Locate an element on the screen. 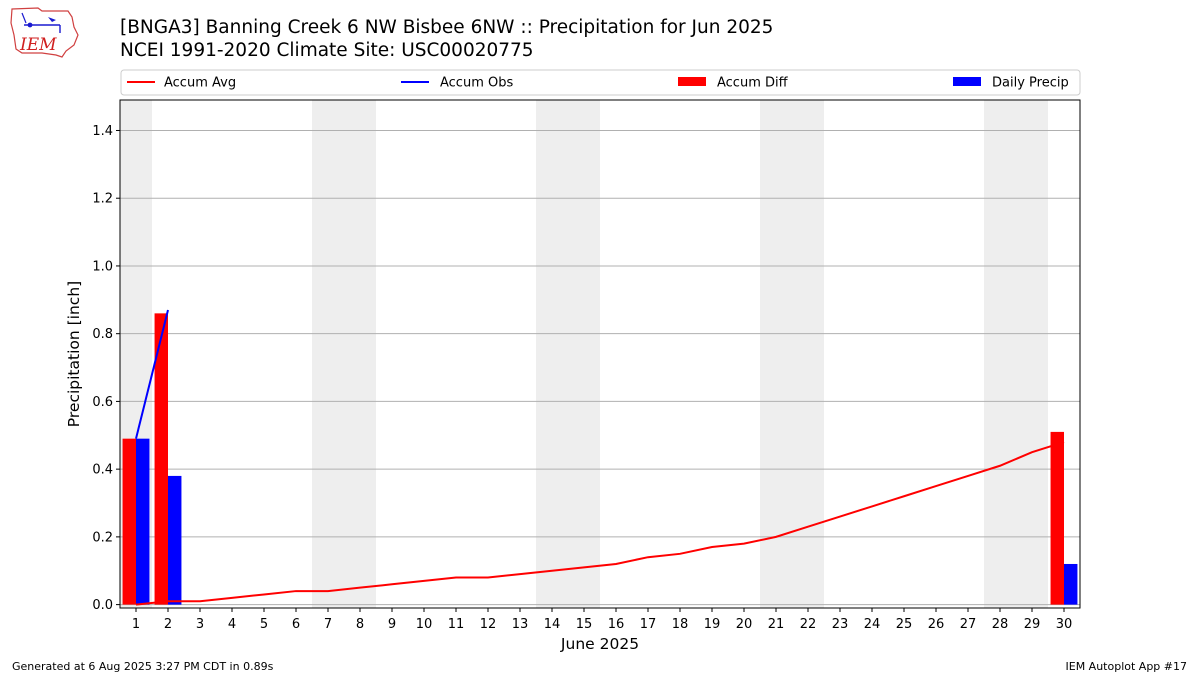 Image resolution: width=1200 pixels, height=675 pixels. legend-label: Accum Diff is located at coordinates (753, 83).